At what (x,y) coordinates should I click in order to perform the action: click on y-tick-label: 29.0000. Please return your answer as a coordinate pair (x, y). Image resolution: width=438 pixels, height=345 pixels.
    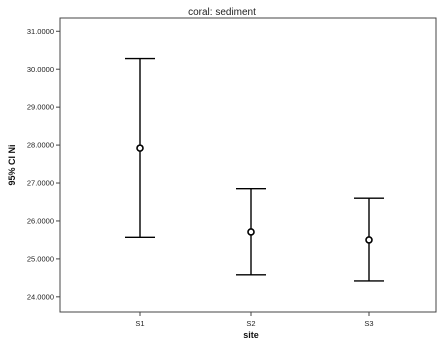
    Looking at the image, I should click on (40, 107).